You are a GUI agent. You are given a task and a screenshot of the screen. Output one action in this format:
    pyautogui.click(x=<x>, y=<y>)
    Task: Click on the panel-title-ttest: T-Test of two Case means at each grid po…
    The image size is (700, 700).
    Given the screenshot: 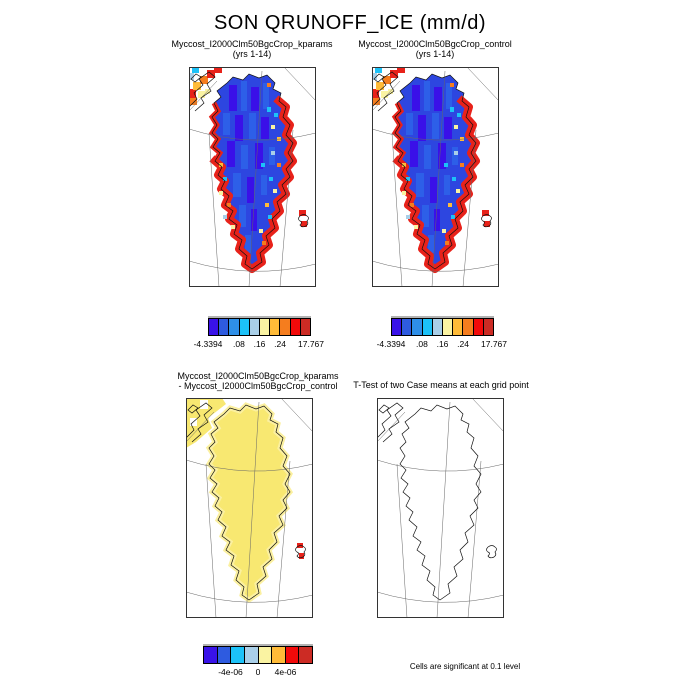 What is the action you would take?
    pyautogui.click(x=441, y=385)
    